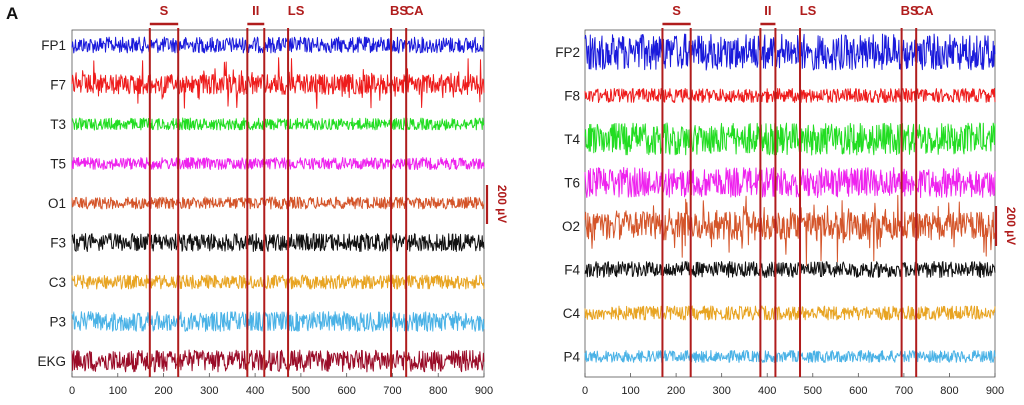 Image resolution: width=1024 pixels, height=405 pixels. Describe the element at coordinates (790, 139) in the screenshot. I see `trace-t4` at that location.